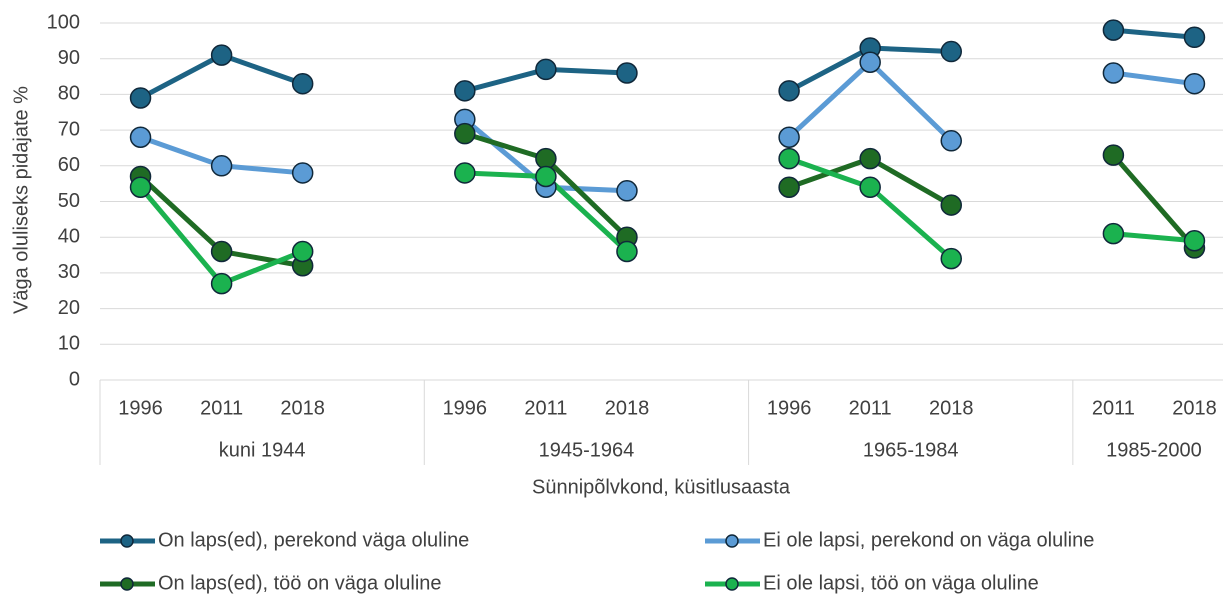 The image size is (1223, 599). Describe the element at coordinates (69, 129) in the screenshot. I see `y-tick-label: 70` at that location.